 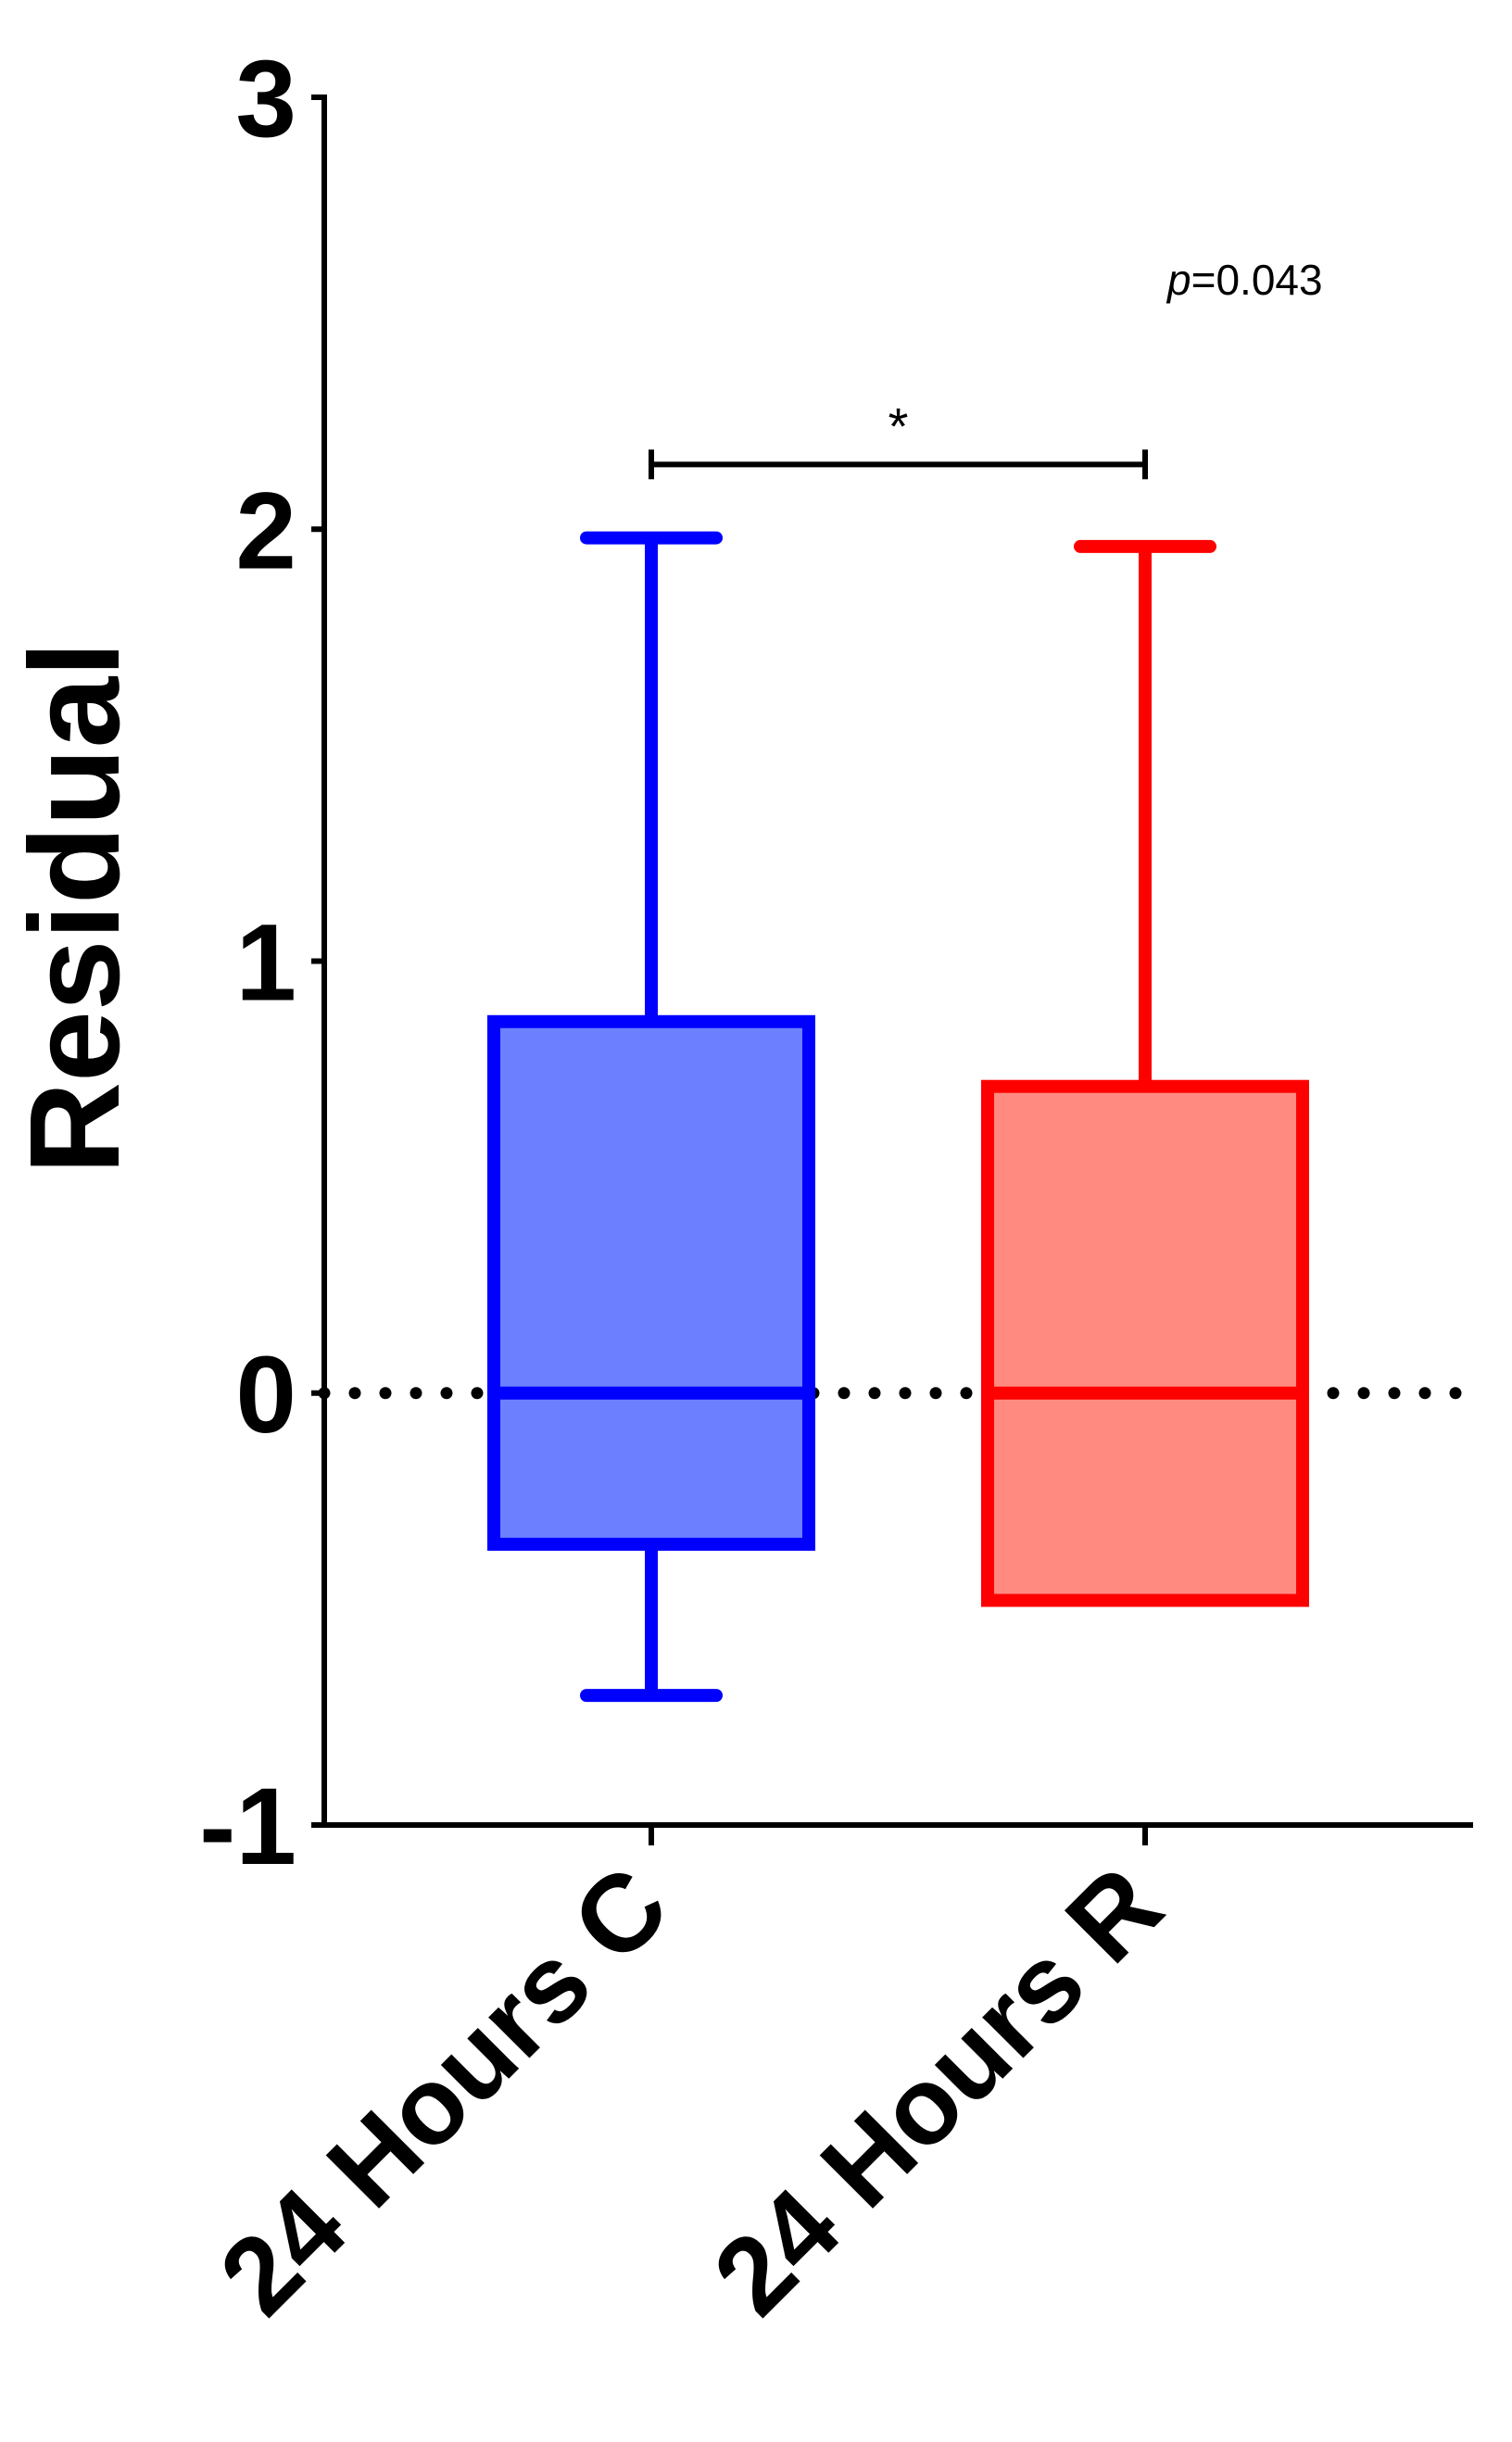 What do you see at coordinates (265, 963) in the screenshot?
I see `y-tick-label: 1` at bounding box center [265, 963].